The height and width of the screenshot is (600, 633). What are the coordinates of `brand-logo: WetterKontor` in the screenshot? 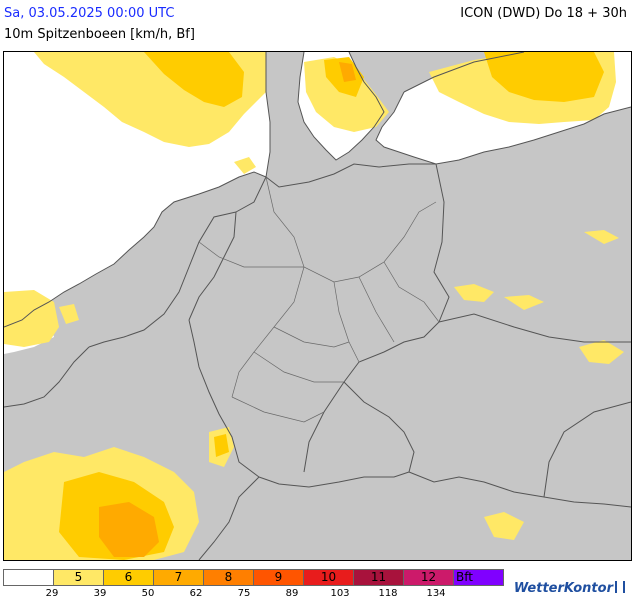 It's located at (569, 588).